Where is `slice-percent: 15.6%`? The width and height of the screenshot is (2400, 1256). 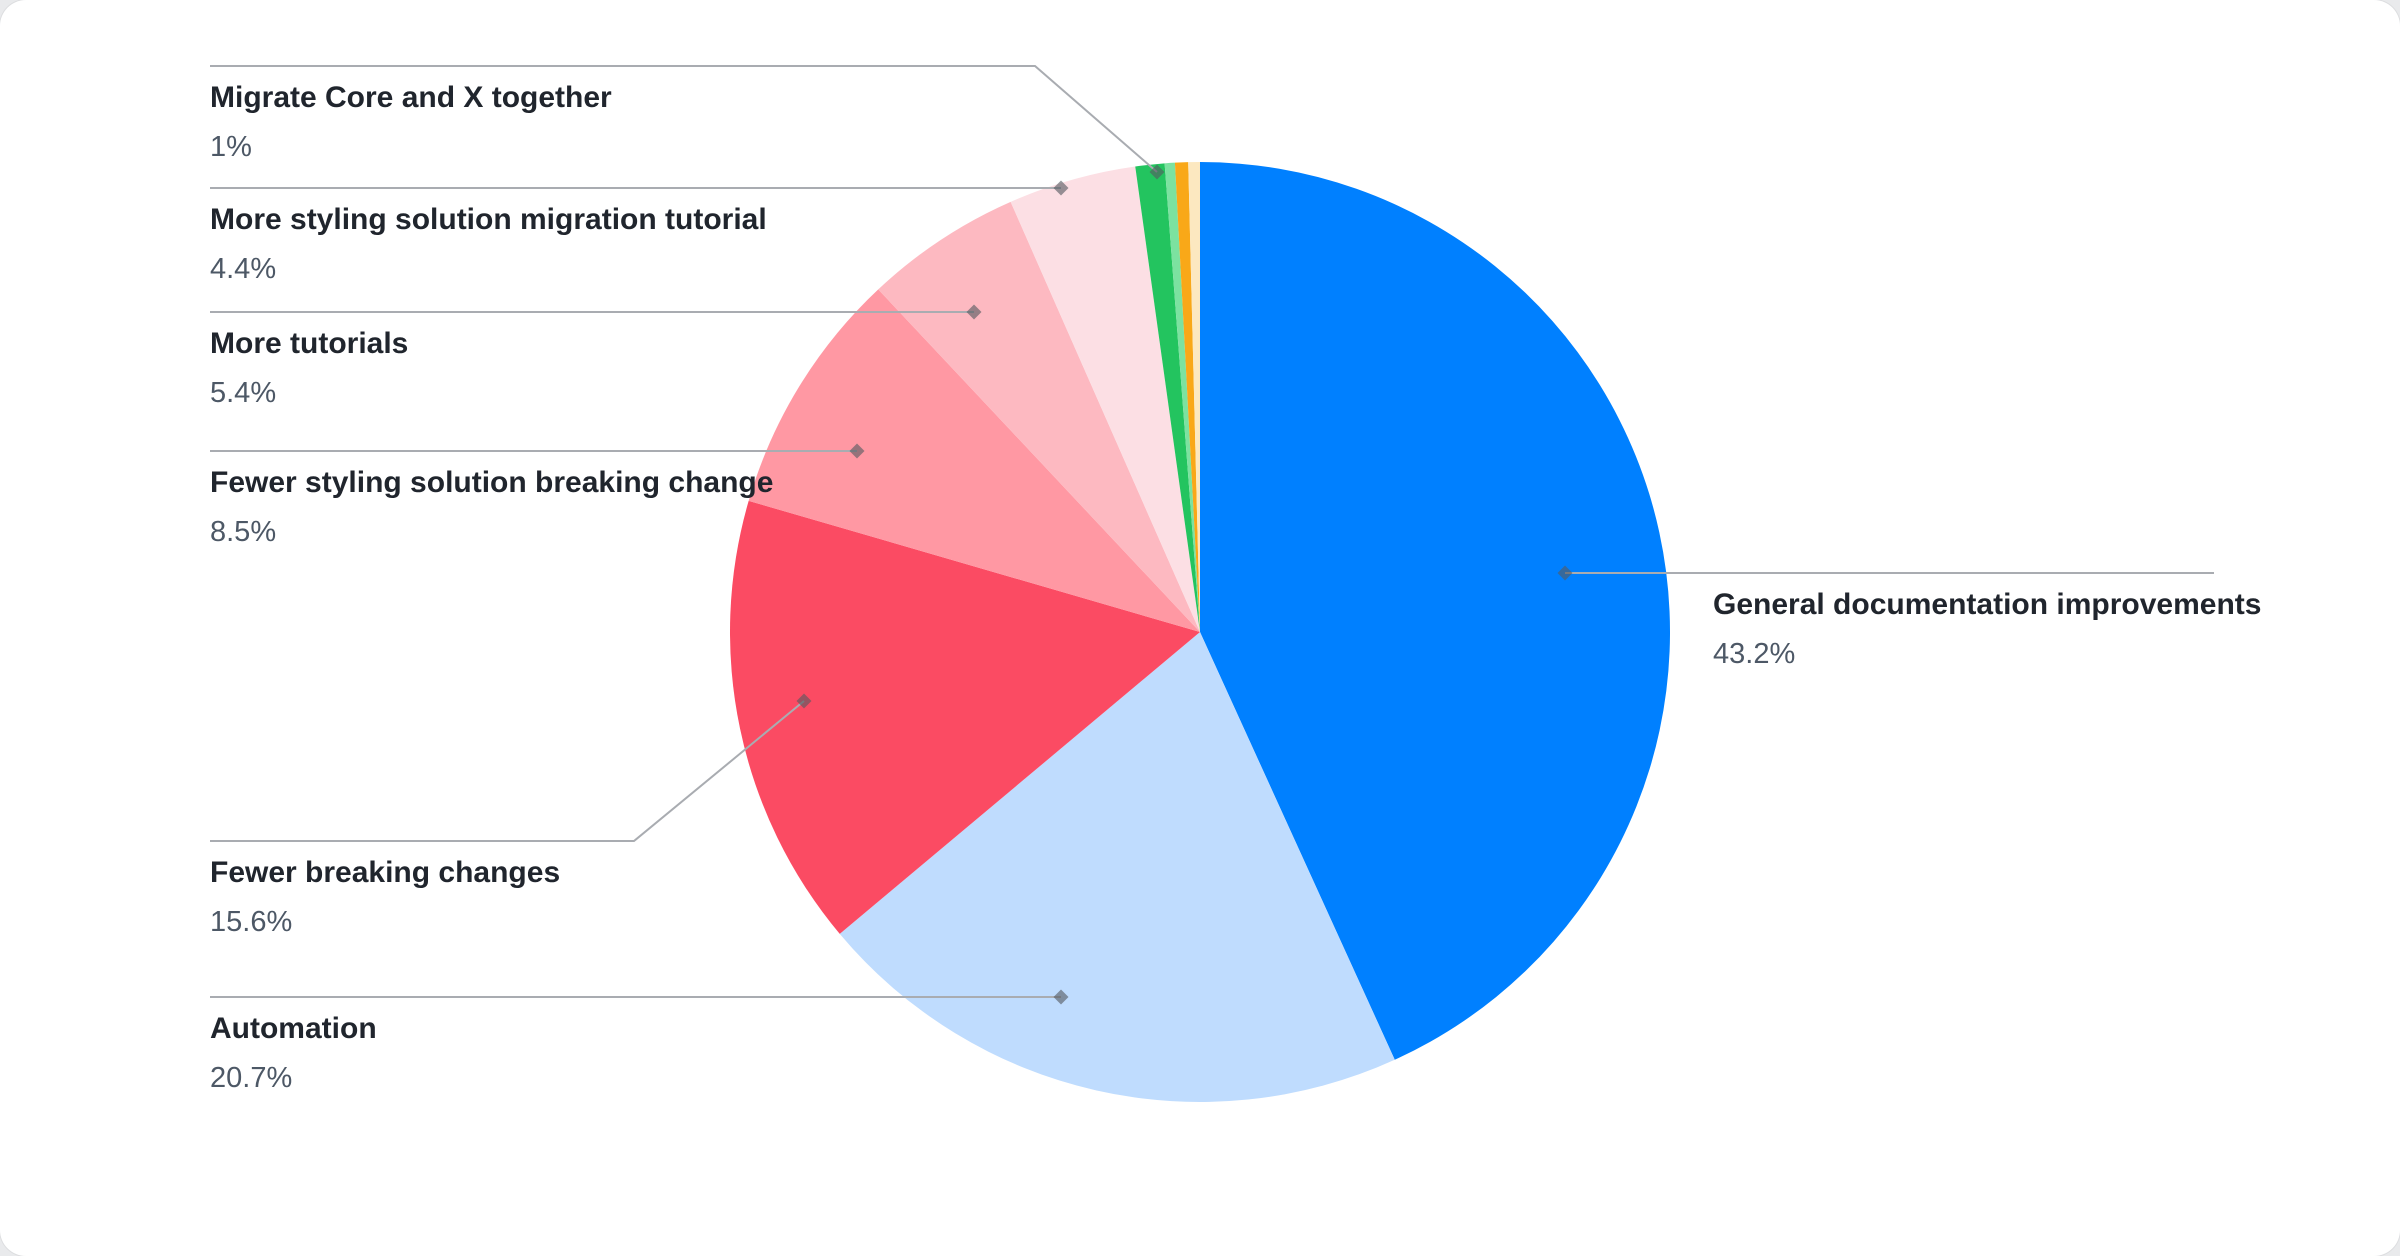
slice-percent: 15.6% is located at coordinates (251, 922).